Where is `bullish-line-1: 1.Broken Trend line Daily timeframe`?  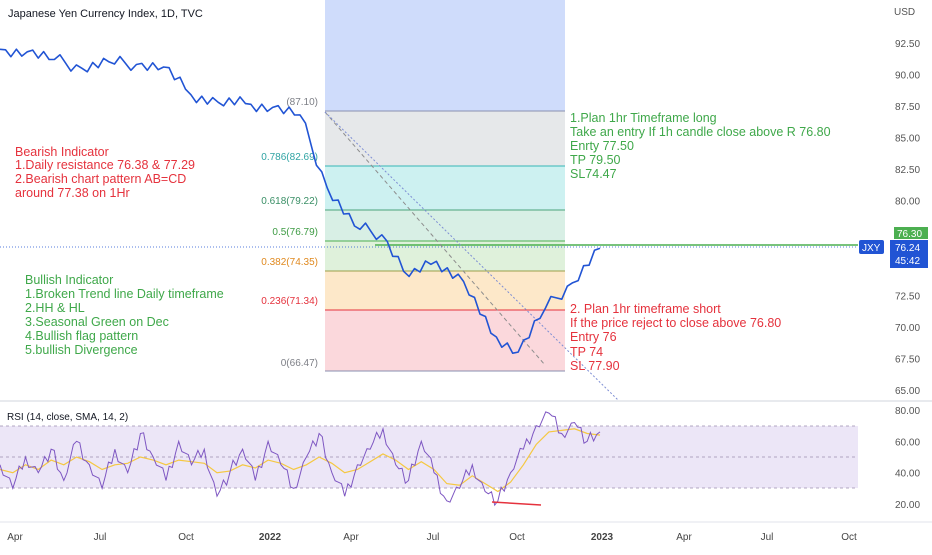 bullish-line-1: 1.Broken Trend line Daily timeframe is located at coordinates (124, 294).